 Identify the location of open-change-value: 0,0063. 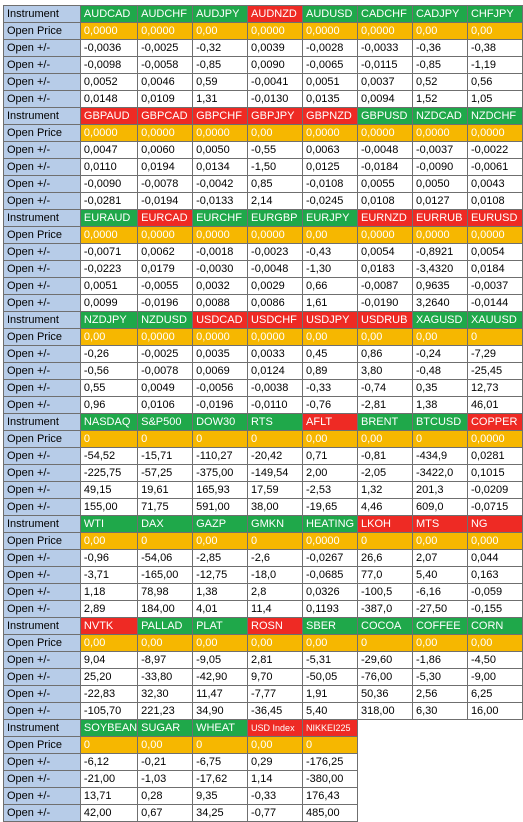
(330, 150).